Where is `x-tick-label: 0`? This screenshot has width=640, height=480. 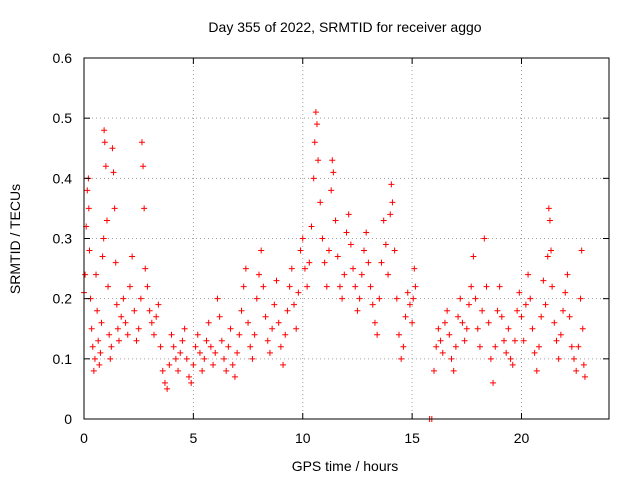 x-tick-label: 0 is located at coordinates (84, 438).